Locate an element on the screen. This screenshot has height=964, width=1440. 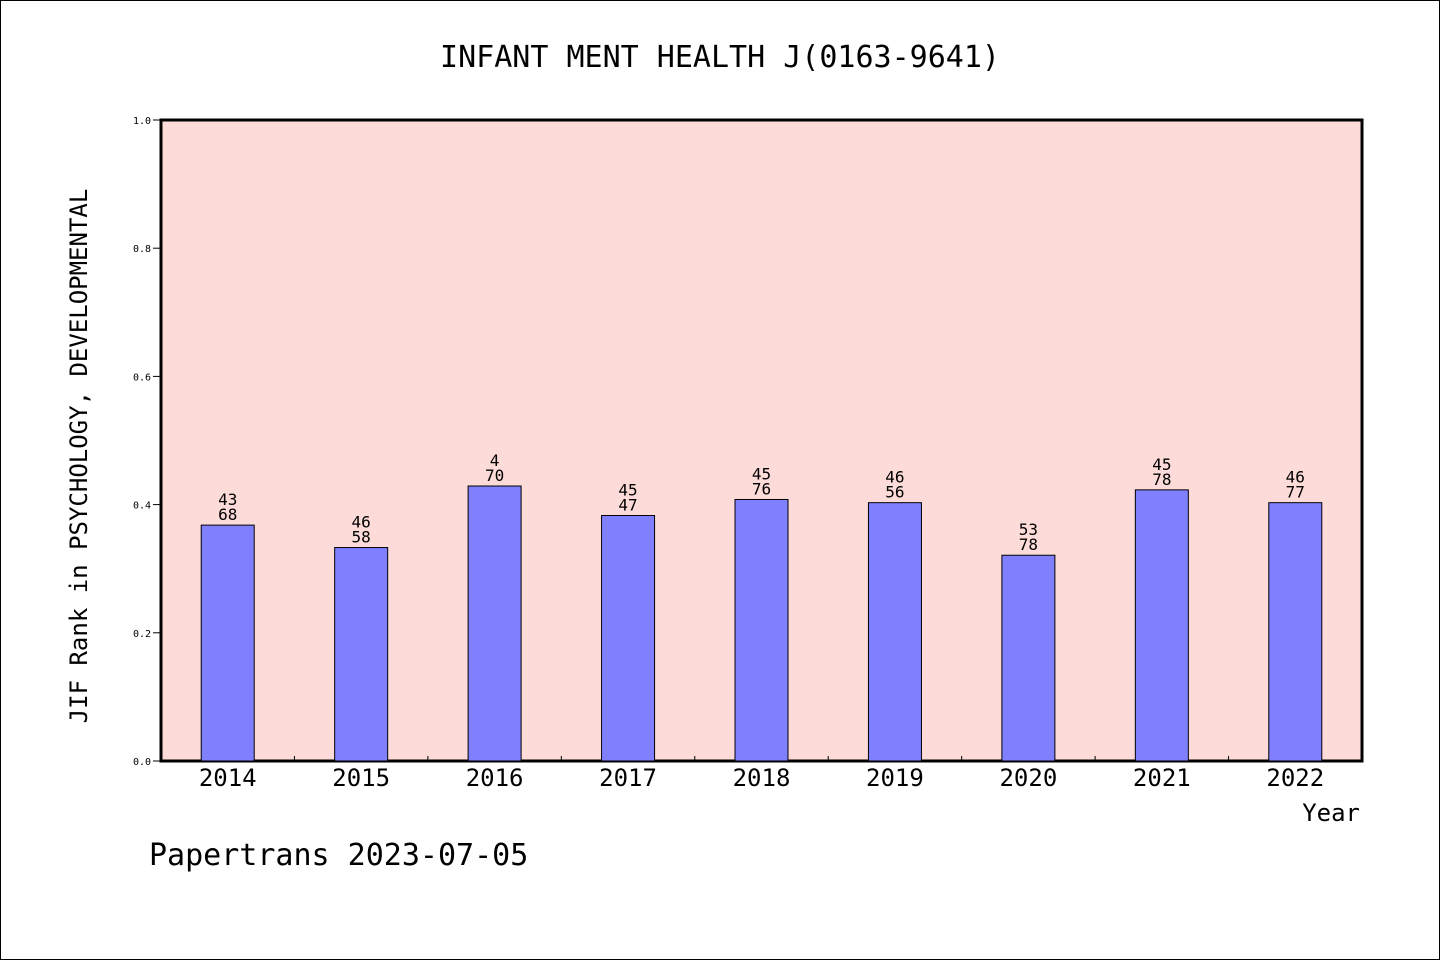
x-tick-label: 2020 is located at coordinates (1028, 778).